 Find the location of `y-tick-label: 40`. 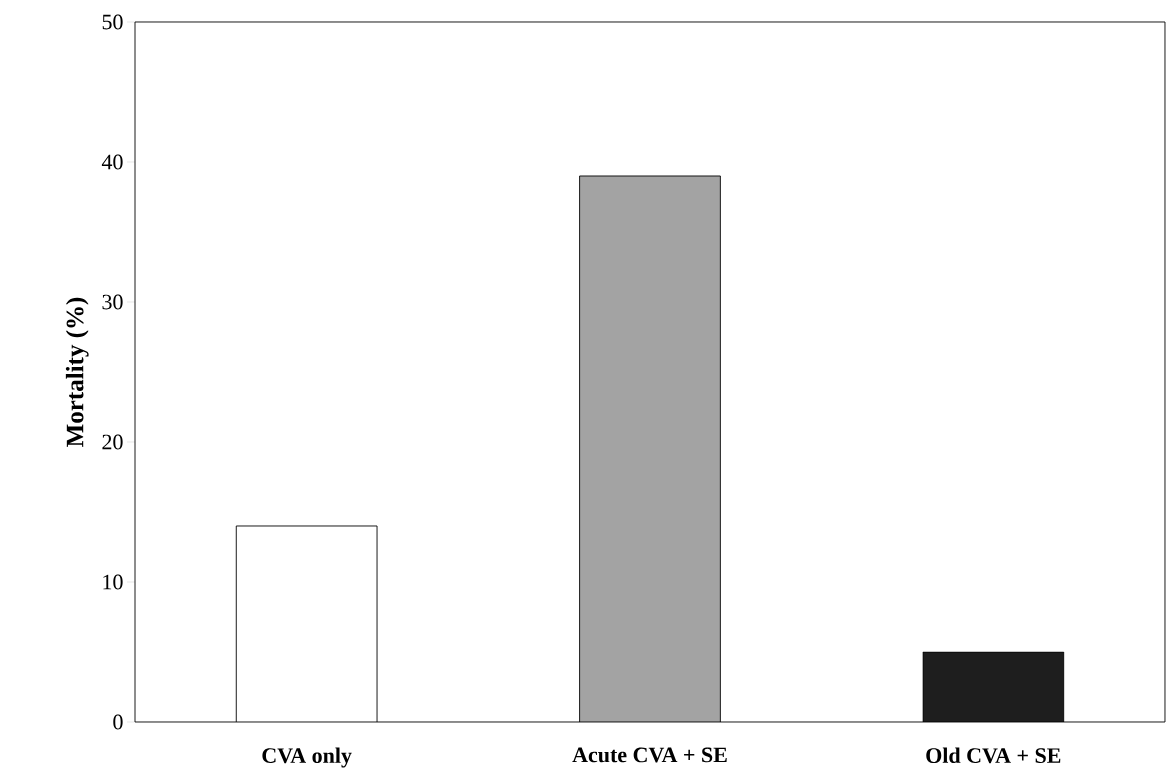

y-tick-label: 40 is located at coordinates (112, 162).